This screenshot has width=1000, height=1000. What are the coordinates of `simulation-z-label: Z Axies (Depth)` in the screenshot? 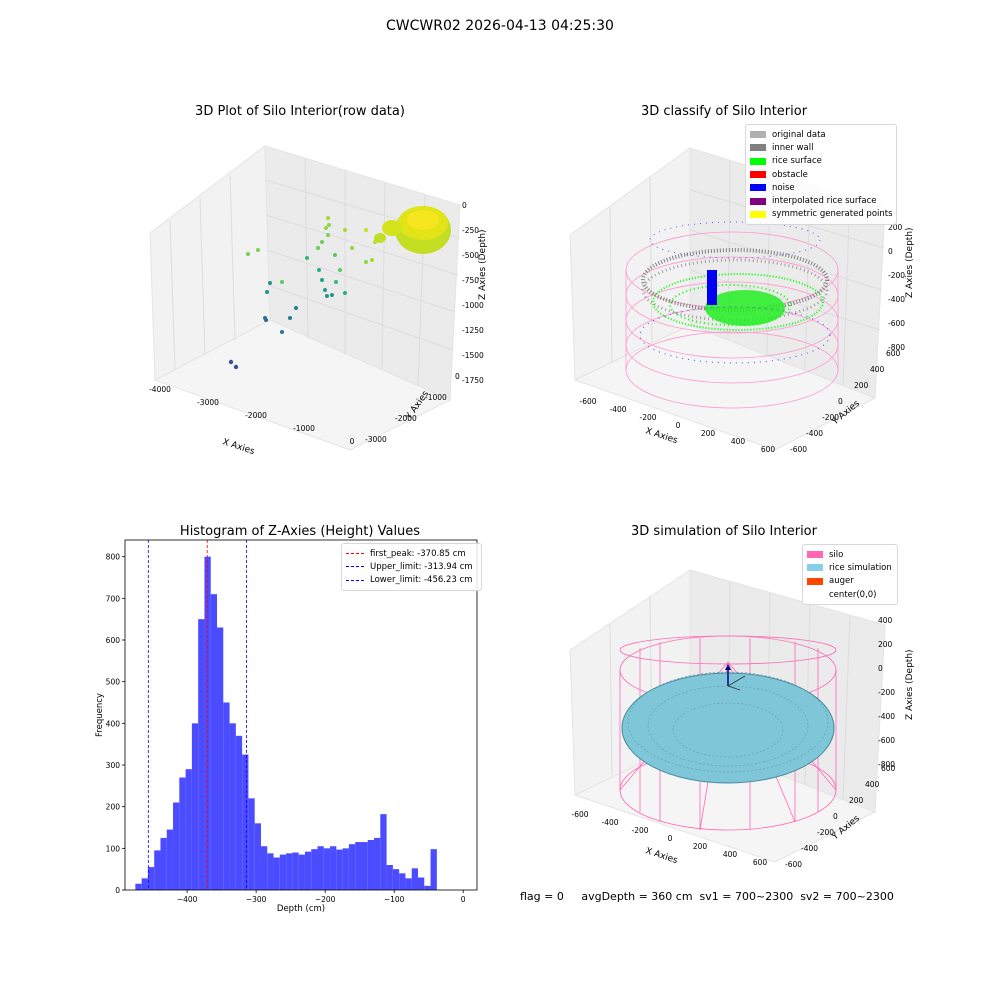 It's located at (910, 684).